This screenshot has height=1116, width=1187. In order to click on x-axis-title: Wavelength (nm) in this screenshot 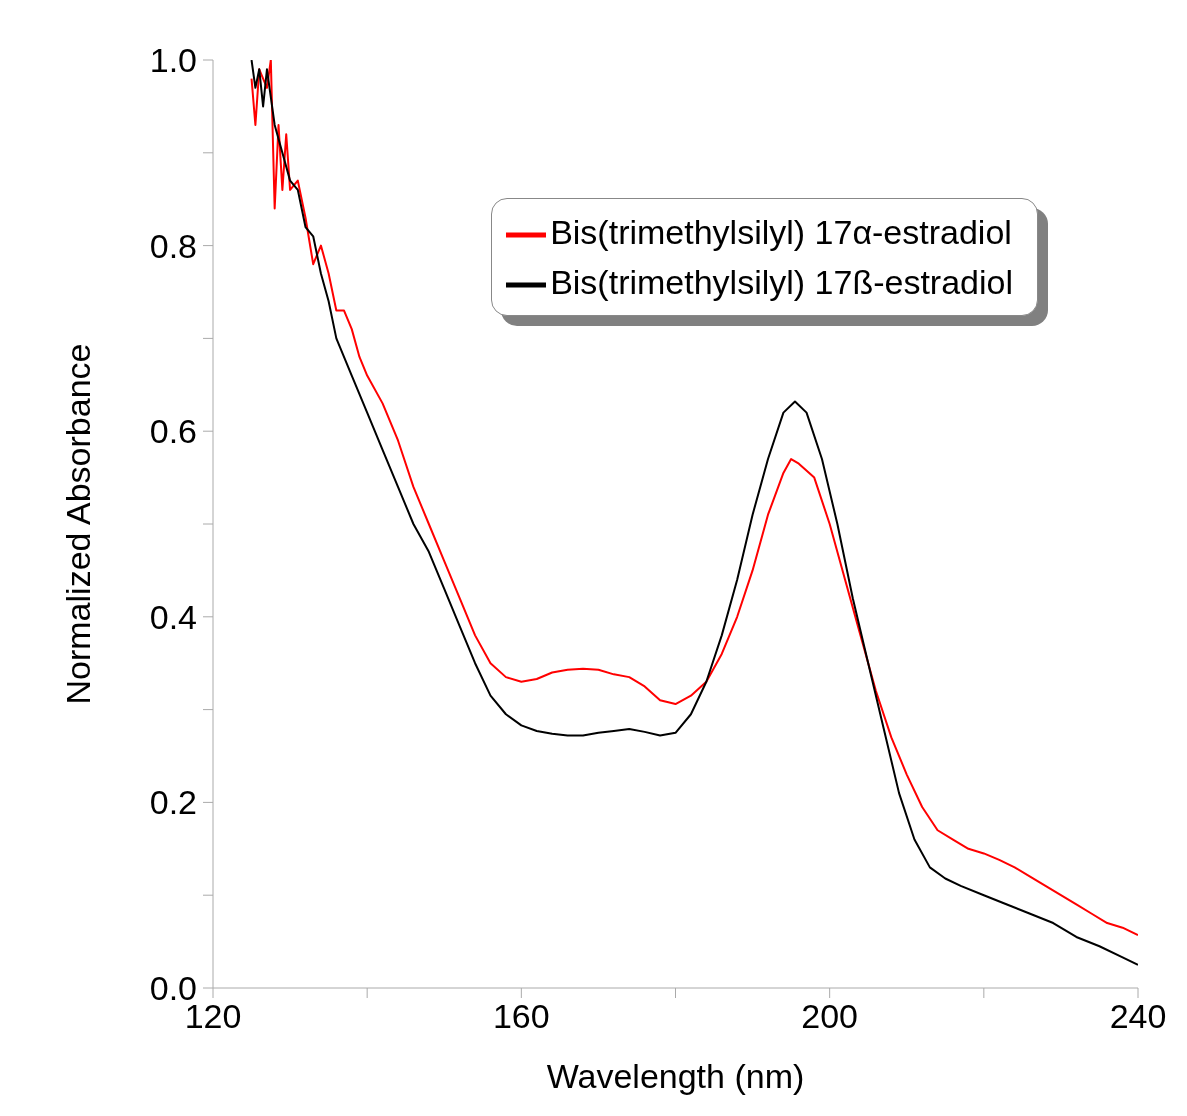, I will do `click(675, 1076)`.